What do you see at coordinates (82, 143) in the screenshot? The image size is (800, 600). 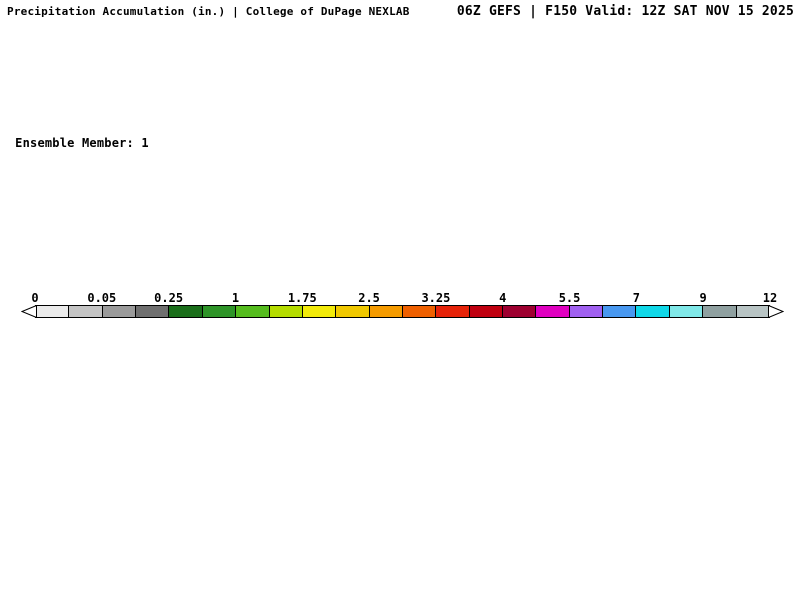 I see `ensemble-member-label: Ensemble Member: 1` at bounding box center [82, 143].